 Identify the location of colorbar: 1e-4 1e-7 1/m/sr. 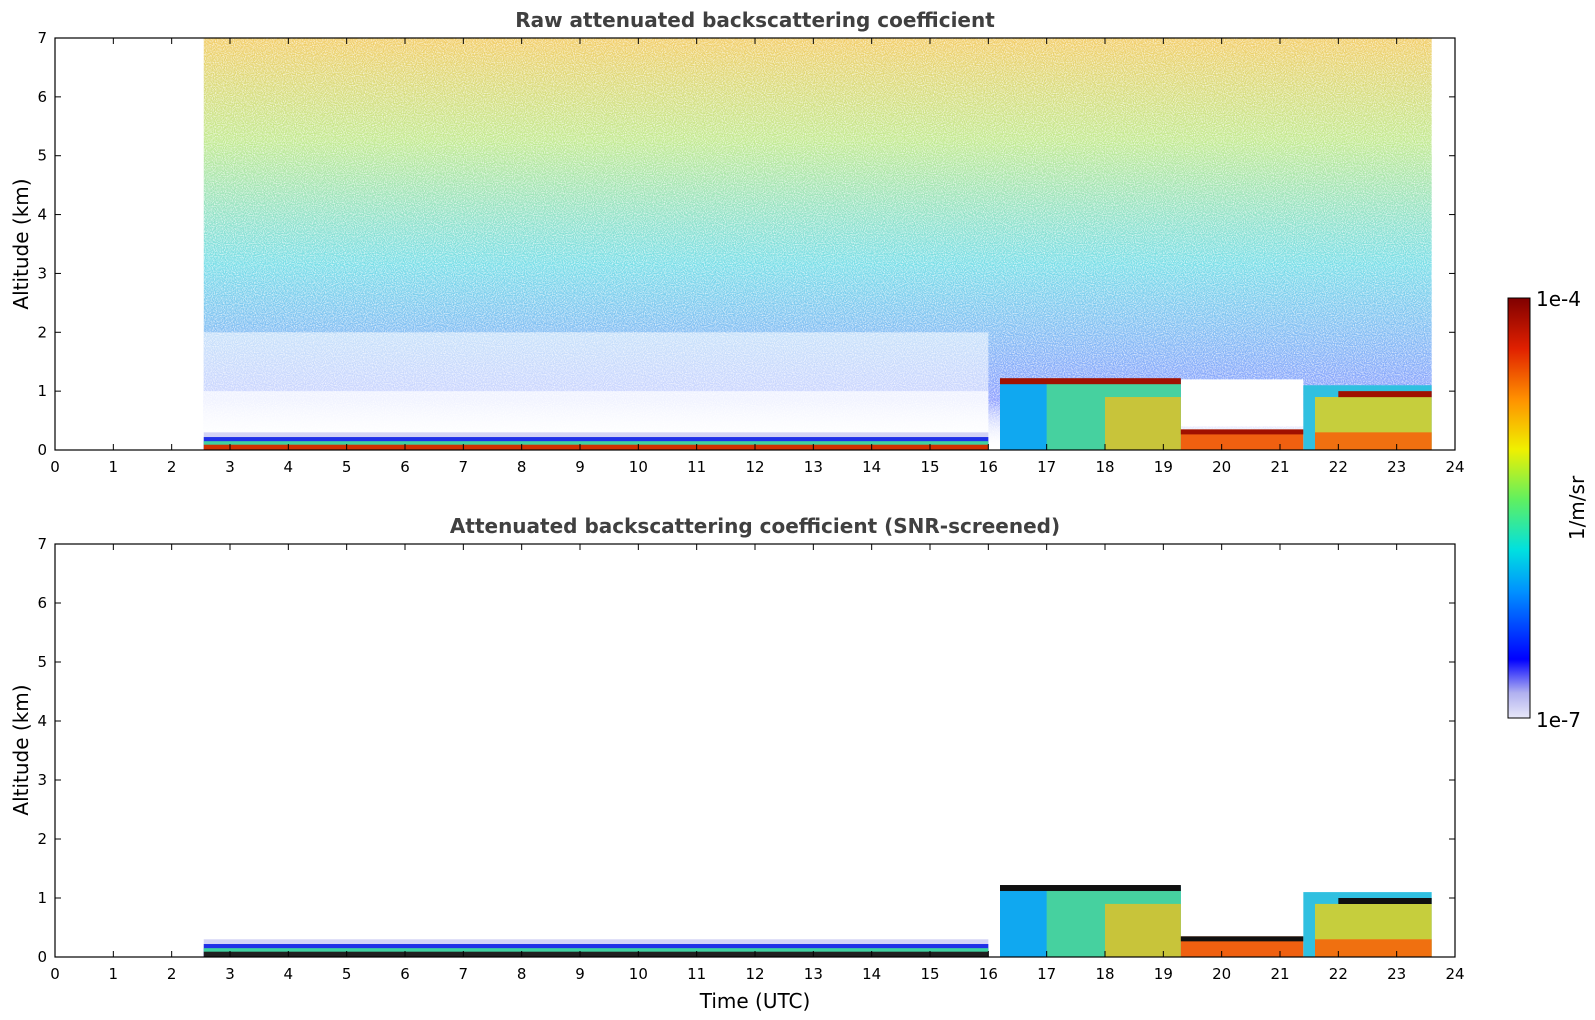
(1548, 509).